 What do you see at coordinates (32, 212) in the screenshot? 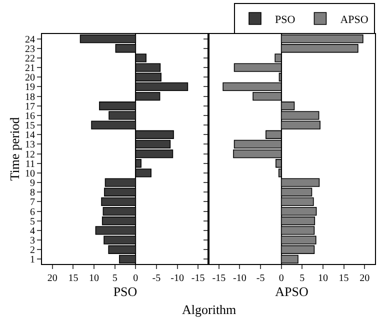
I see `y-tick-label: 6` at bounding box center [32, 212].